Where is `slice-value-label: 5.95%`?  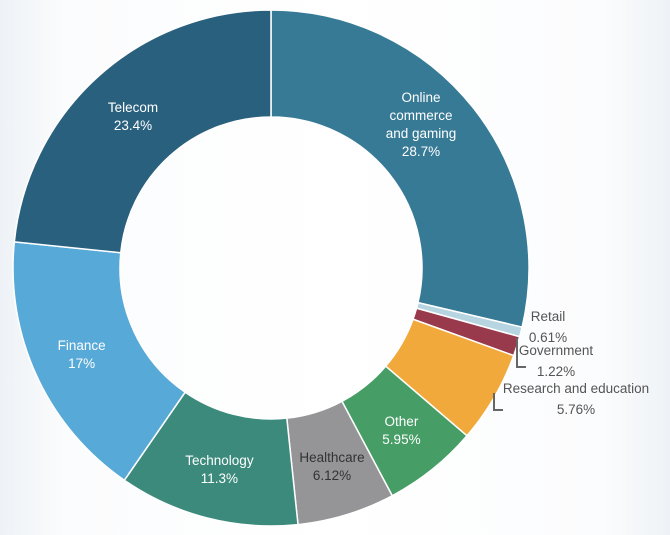
slice-value-label: 5.95% is located at coordinates (401, 439).